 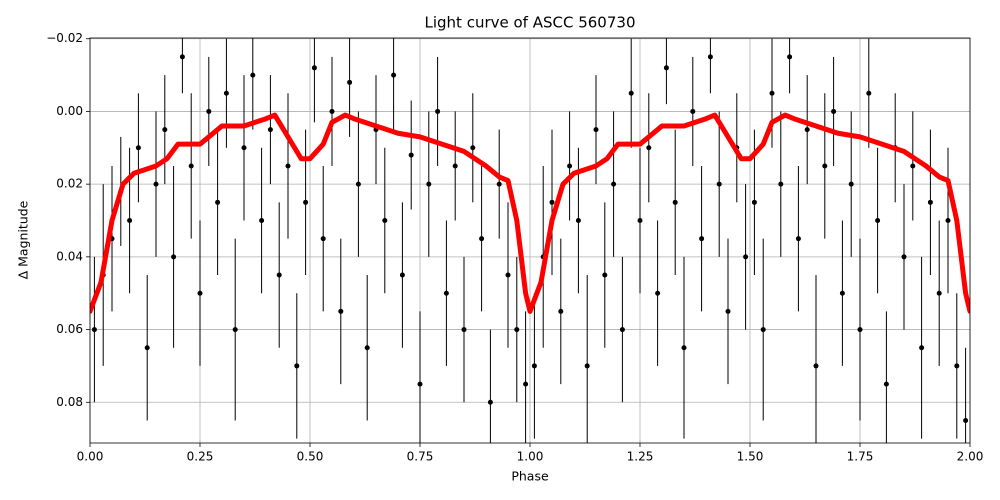 I want to click on x-tick-label: 0.75, so click(x=420, y=457).